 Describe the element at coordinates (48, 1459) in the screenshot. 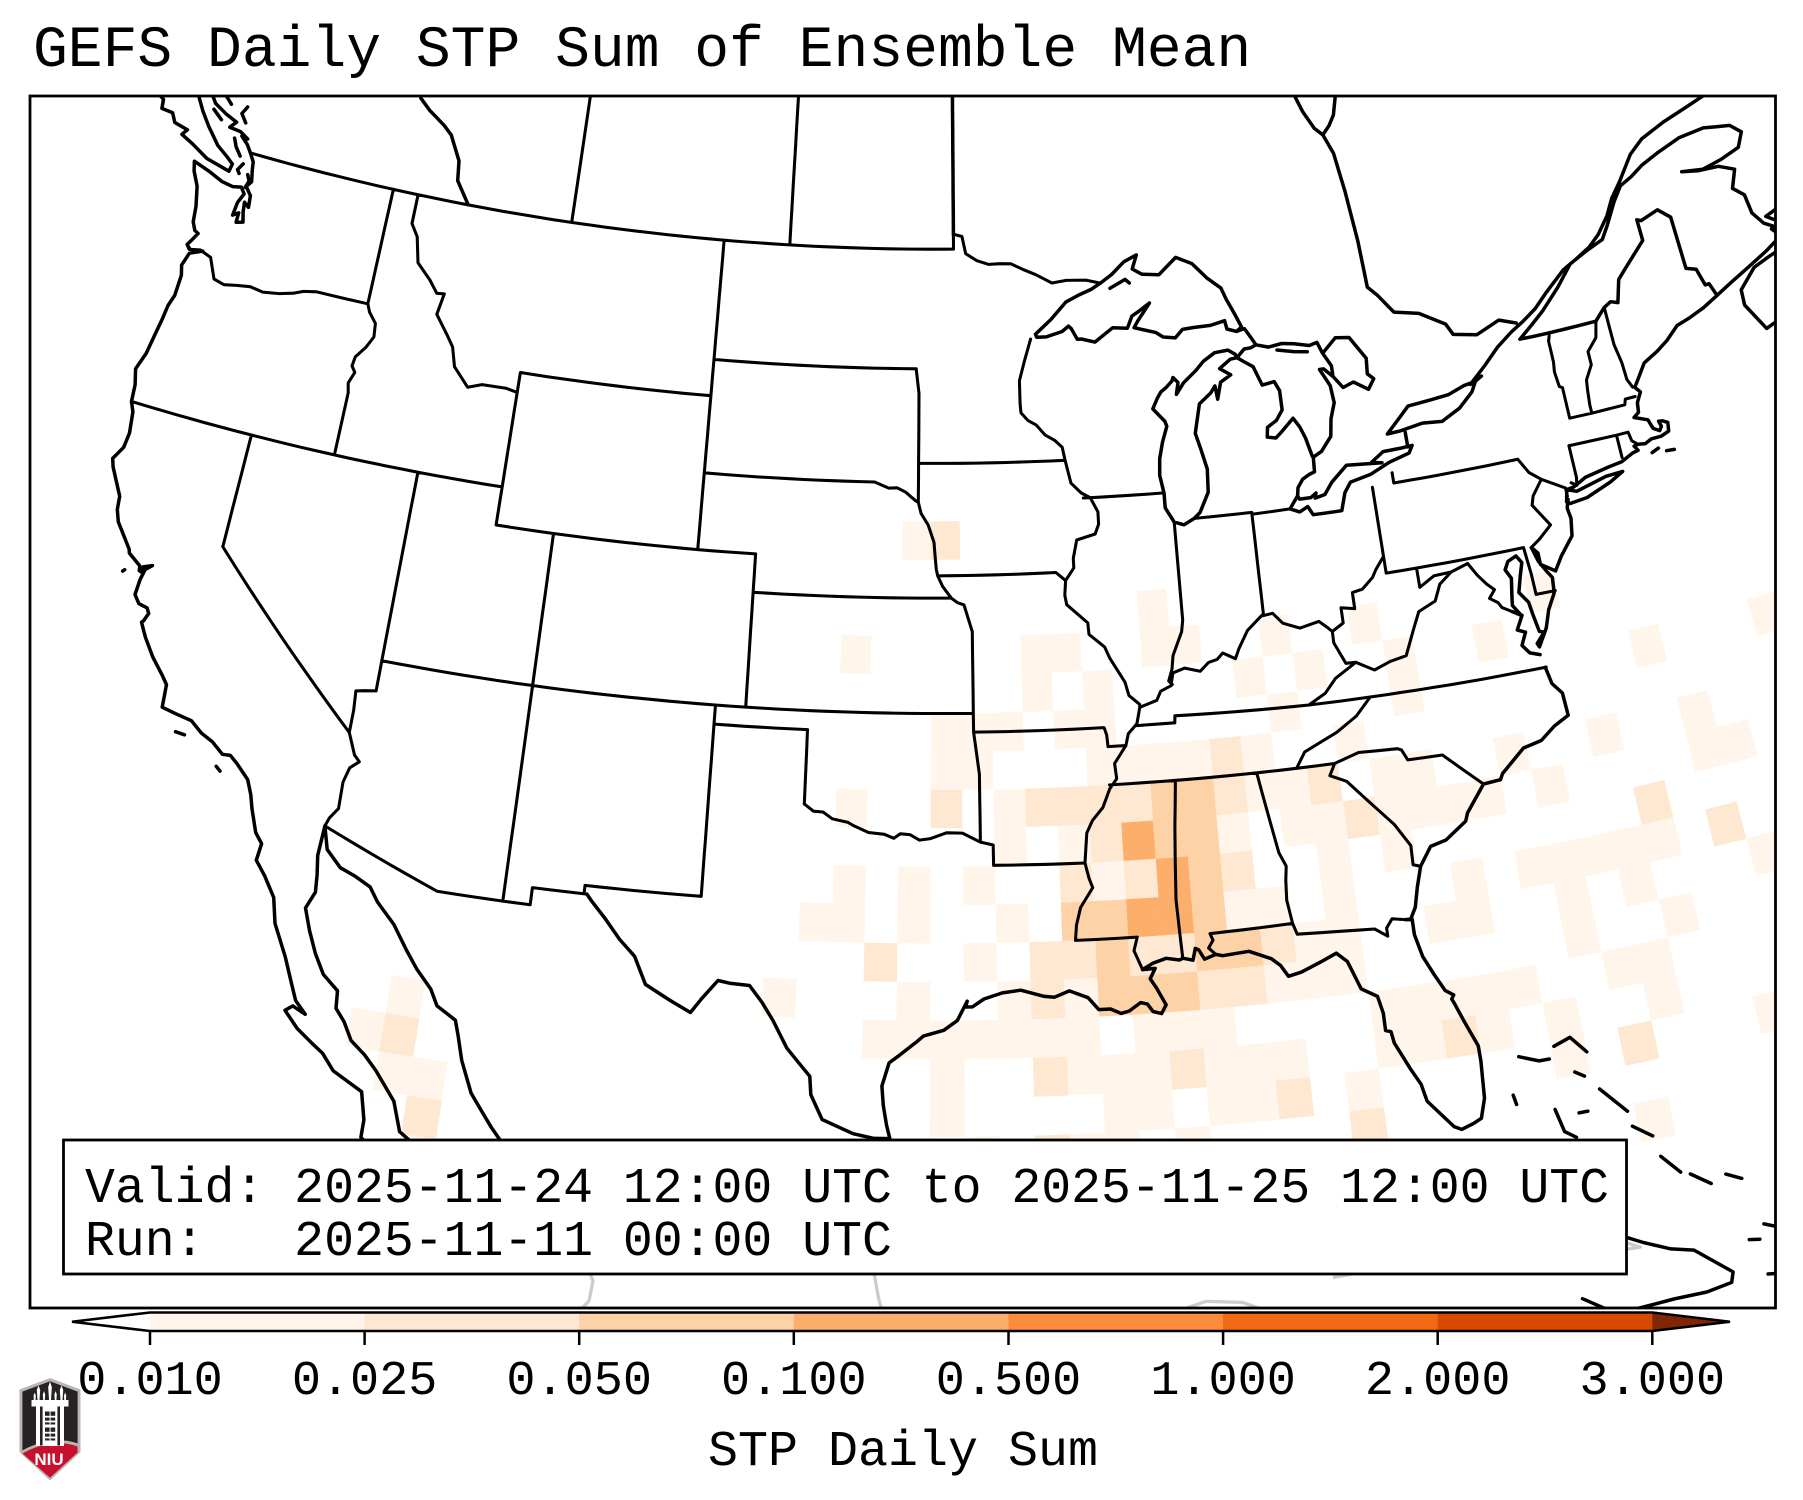

I see `svg-text: NIU` at that location.